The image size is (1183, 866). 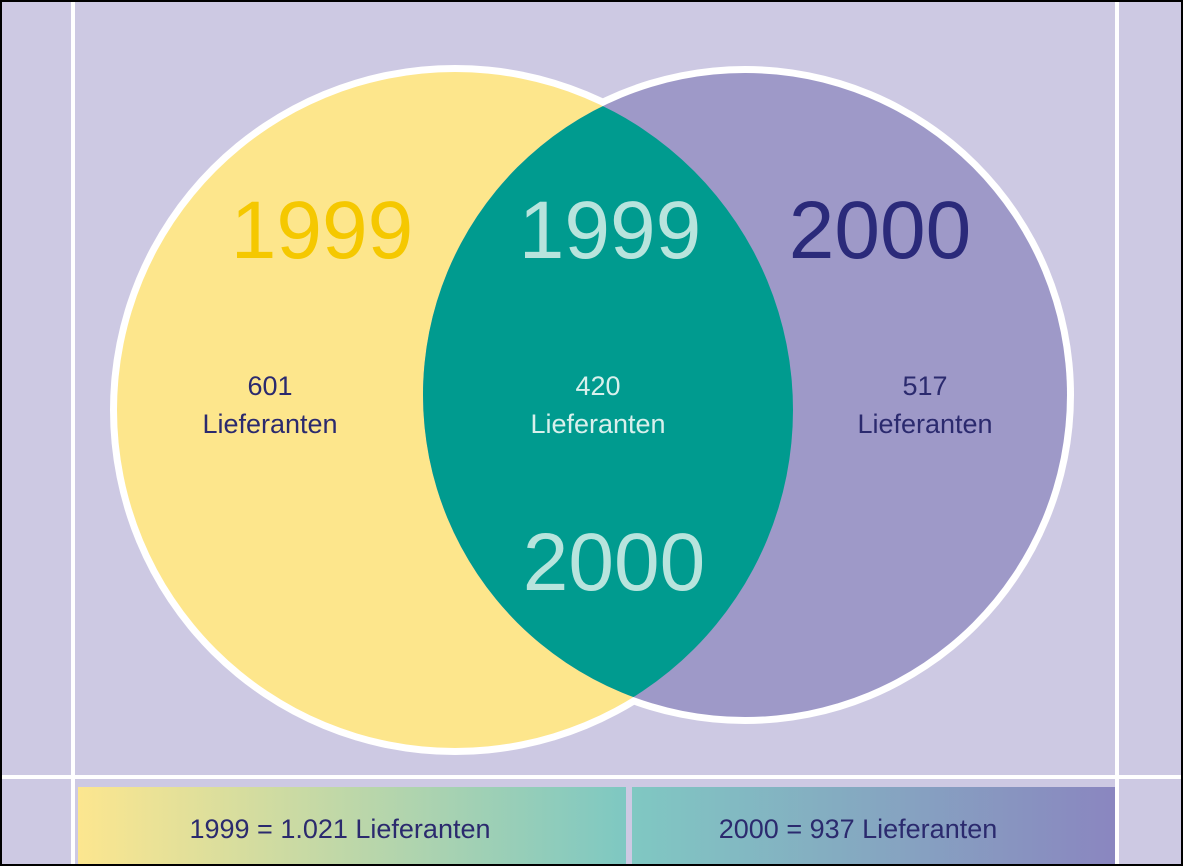 I want to click on center-title-bottom: 2000, so click(x=614, y=562).